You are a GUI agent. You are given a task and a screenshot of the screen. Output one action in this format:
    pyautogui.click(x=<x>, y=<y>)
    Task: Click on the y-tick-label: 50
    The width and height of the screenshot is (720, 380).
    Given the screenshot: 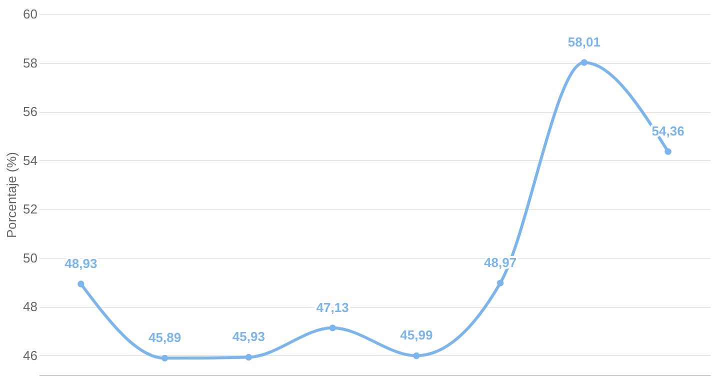 What is the action you would take?
    pyautogui.click(x=30, y=258)
    